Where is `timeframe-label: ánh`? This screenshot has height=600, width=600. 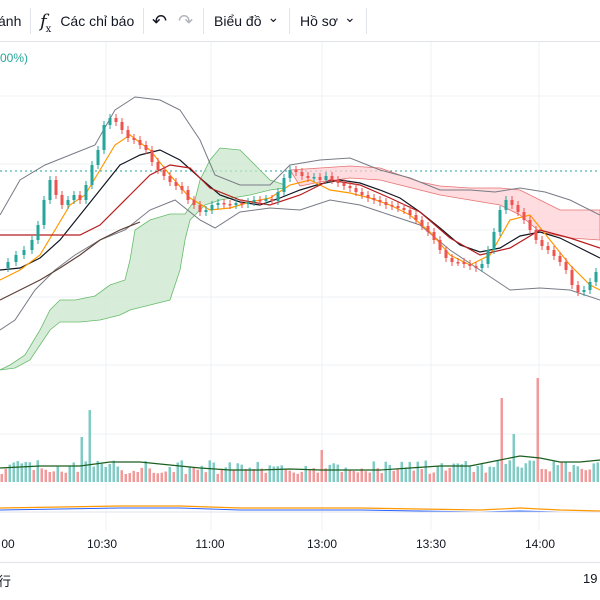
timeframe-label: ánh is located at coordinates (11, 21).